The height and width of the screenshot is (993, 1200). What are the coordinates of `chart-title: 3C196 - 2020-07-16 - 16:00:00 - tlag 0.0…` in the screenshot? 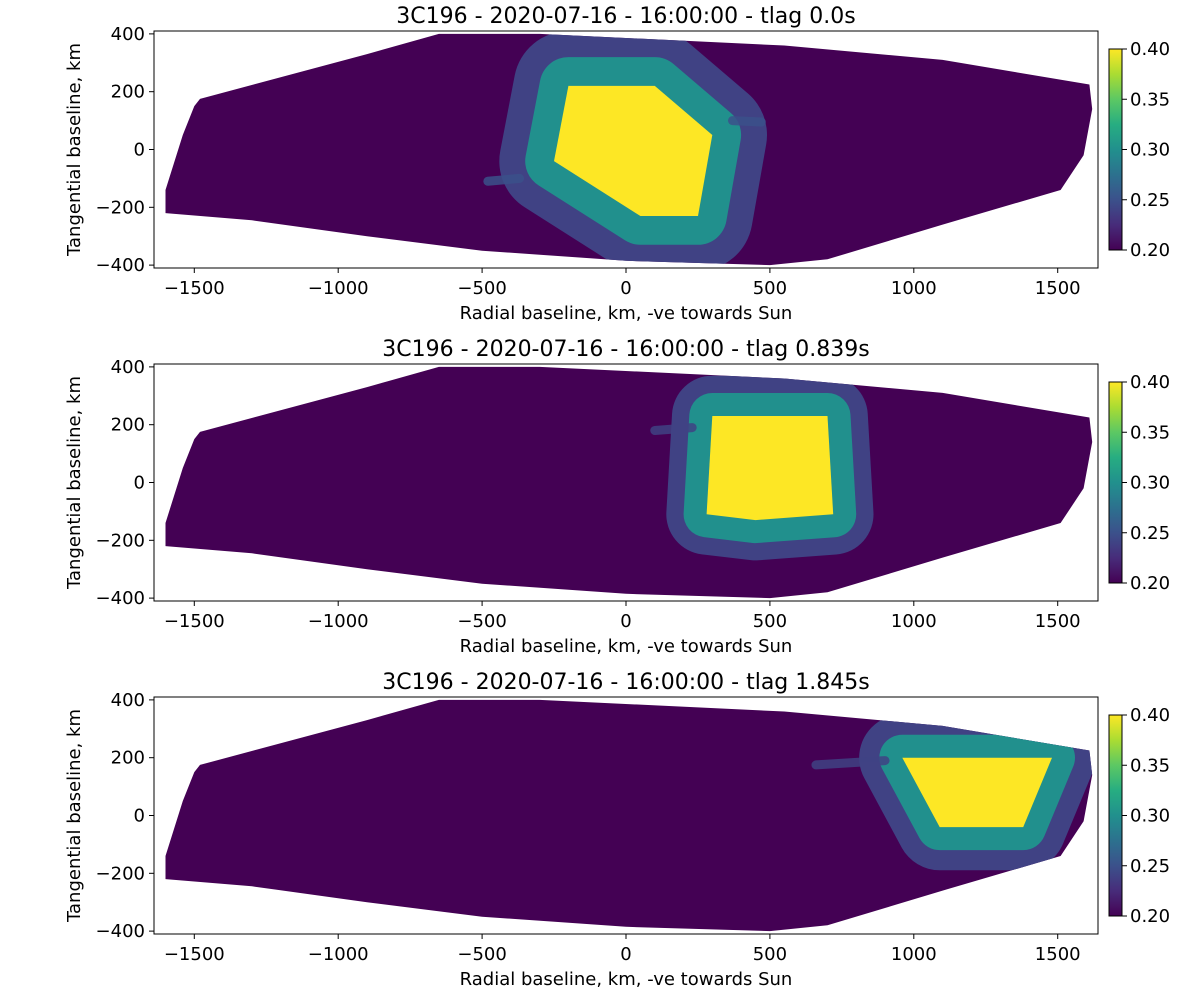 It's located at (625, 16).